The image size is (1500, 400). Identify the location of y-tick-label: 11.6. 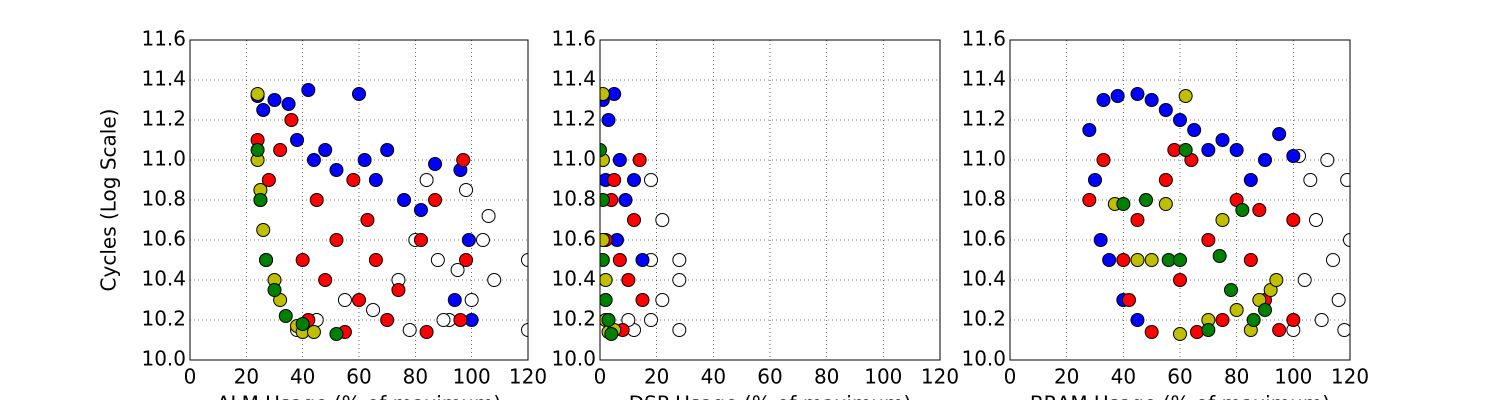
(983, 39).